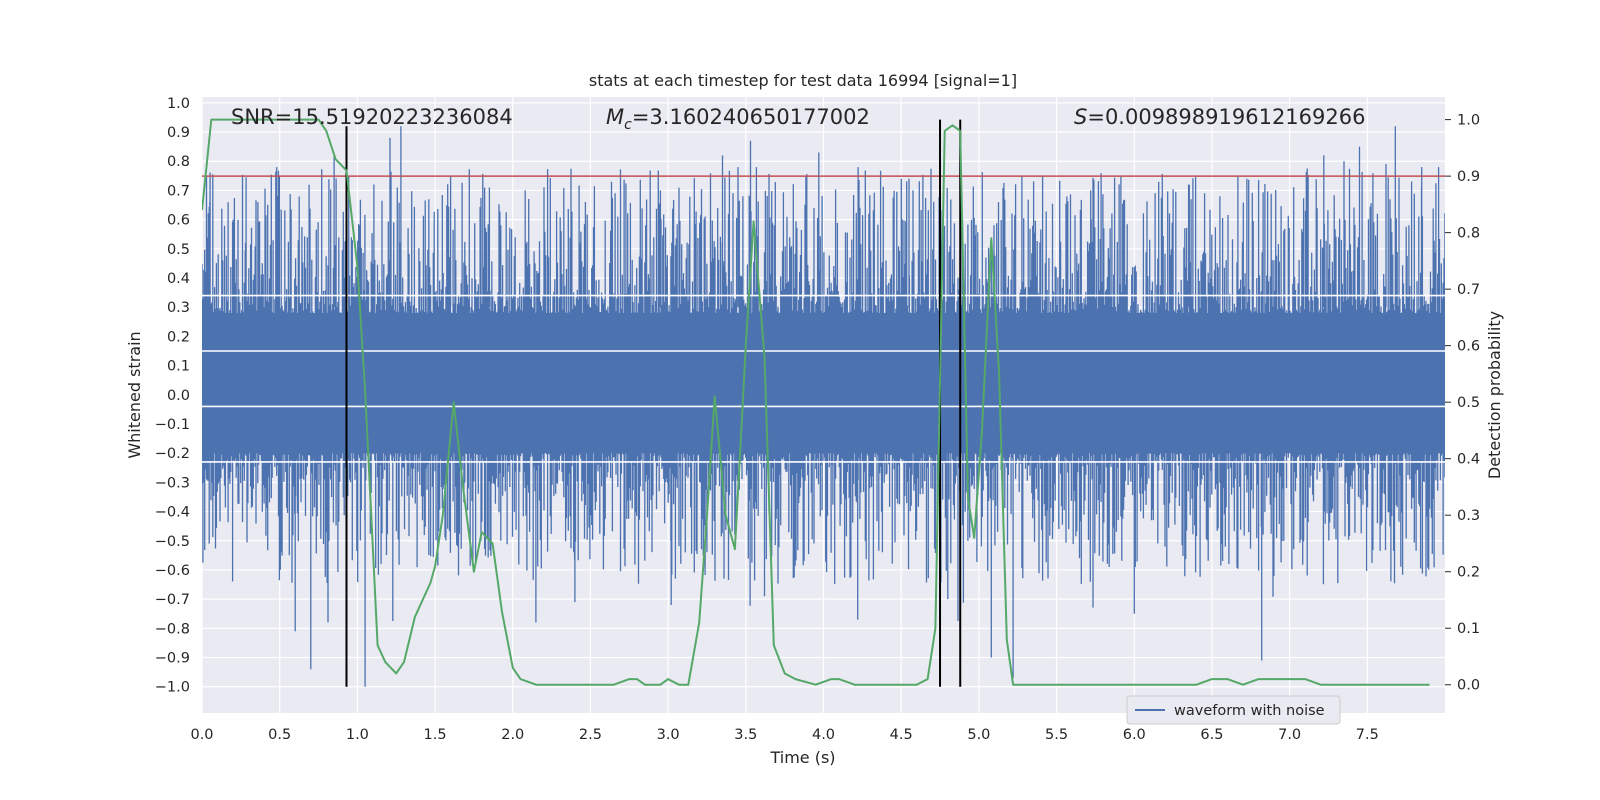  What do you see at coordinates (178, 221) in the screenshot?
I see `left-y-tick-label: 0.6` at bounding box center [178, 221].